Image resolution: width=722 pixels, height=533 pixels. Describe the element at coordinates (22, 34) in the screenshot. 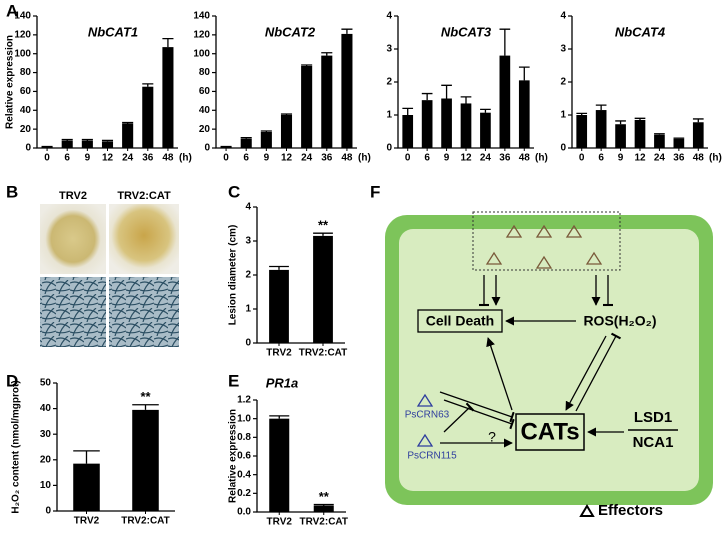

I see `y-tick-label: 120` at that location.